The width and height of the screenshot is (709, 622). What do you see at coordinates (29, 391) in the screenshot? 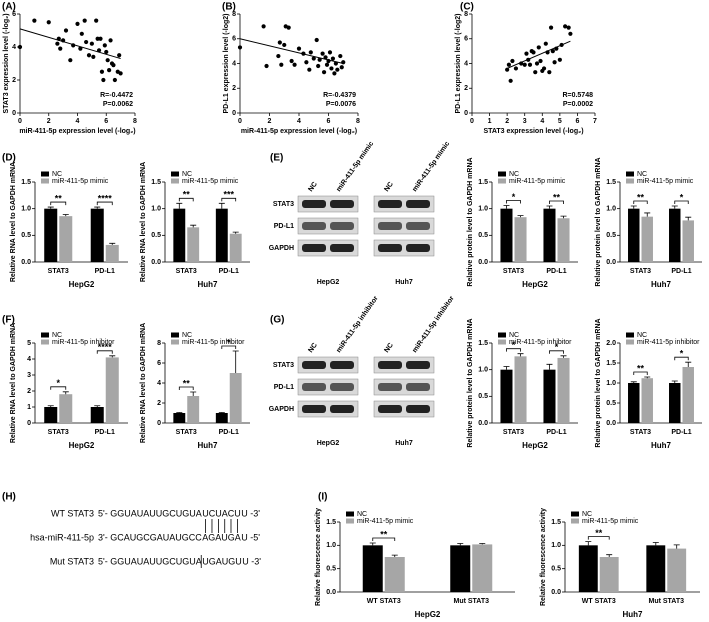
I see `y-tick-label: 2` at bounding box center [29, 391].